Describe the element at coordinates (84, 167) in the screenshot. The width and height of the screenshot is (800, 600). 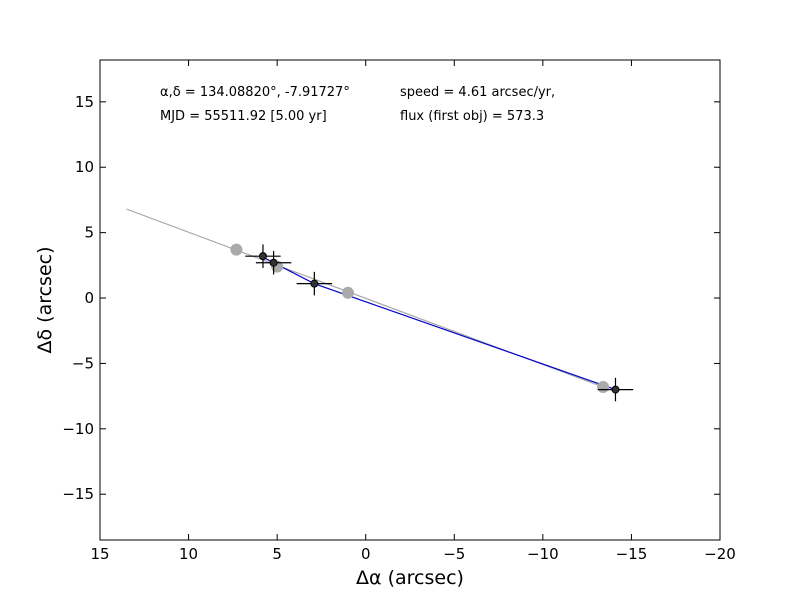
I see `y-tick-label: 10` at that location.